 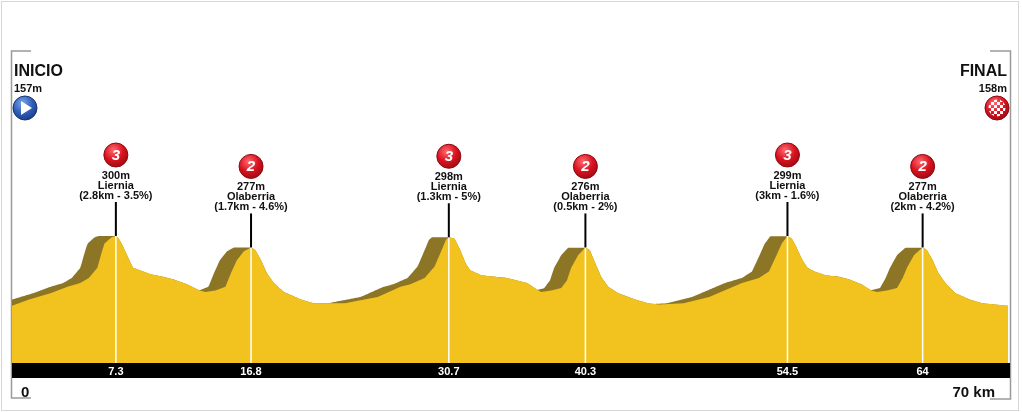 I want to click on text: FINAL 158m, so click(x=983, y=78).